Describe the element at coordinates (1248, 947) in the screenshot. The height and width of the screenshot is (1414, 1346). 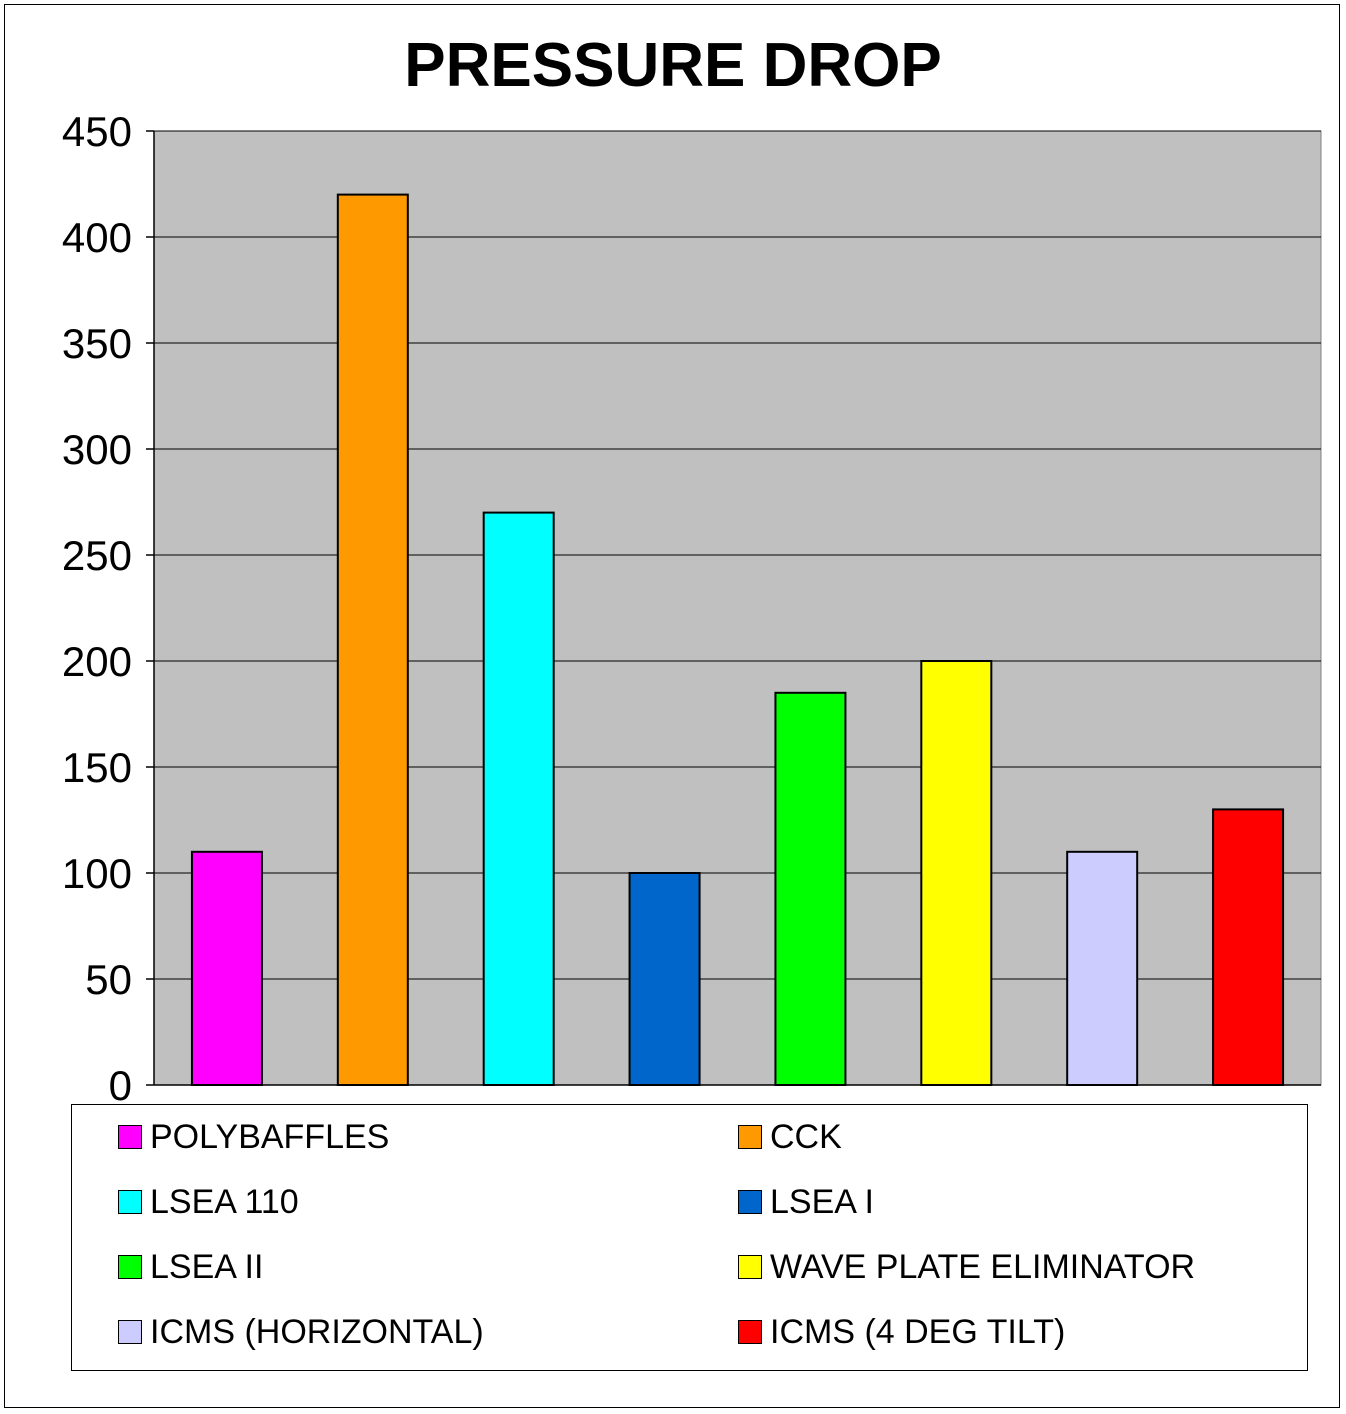
I see `bar-icms-4-deg-tilt` at that location.